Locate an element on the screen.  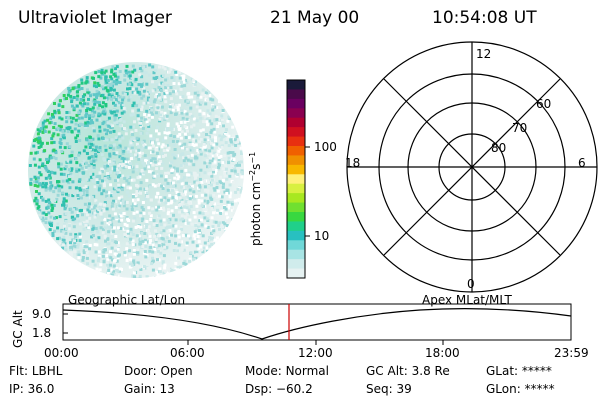
info-gcalt-label: GC Alt: is located at coordinates (387, 371).